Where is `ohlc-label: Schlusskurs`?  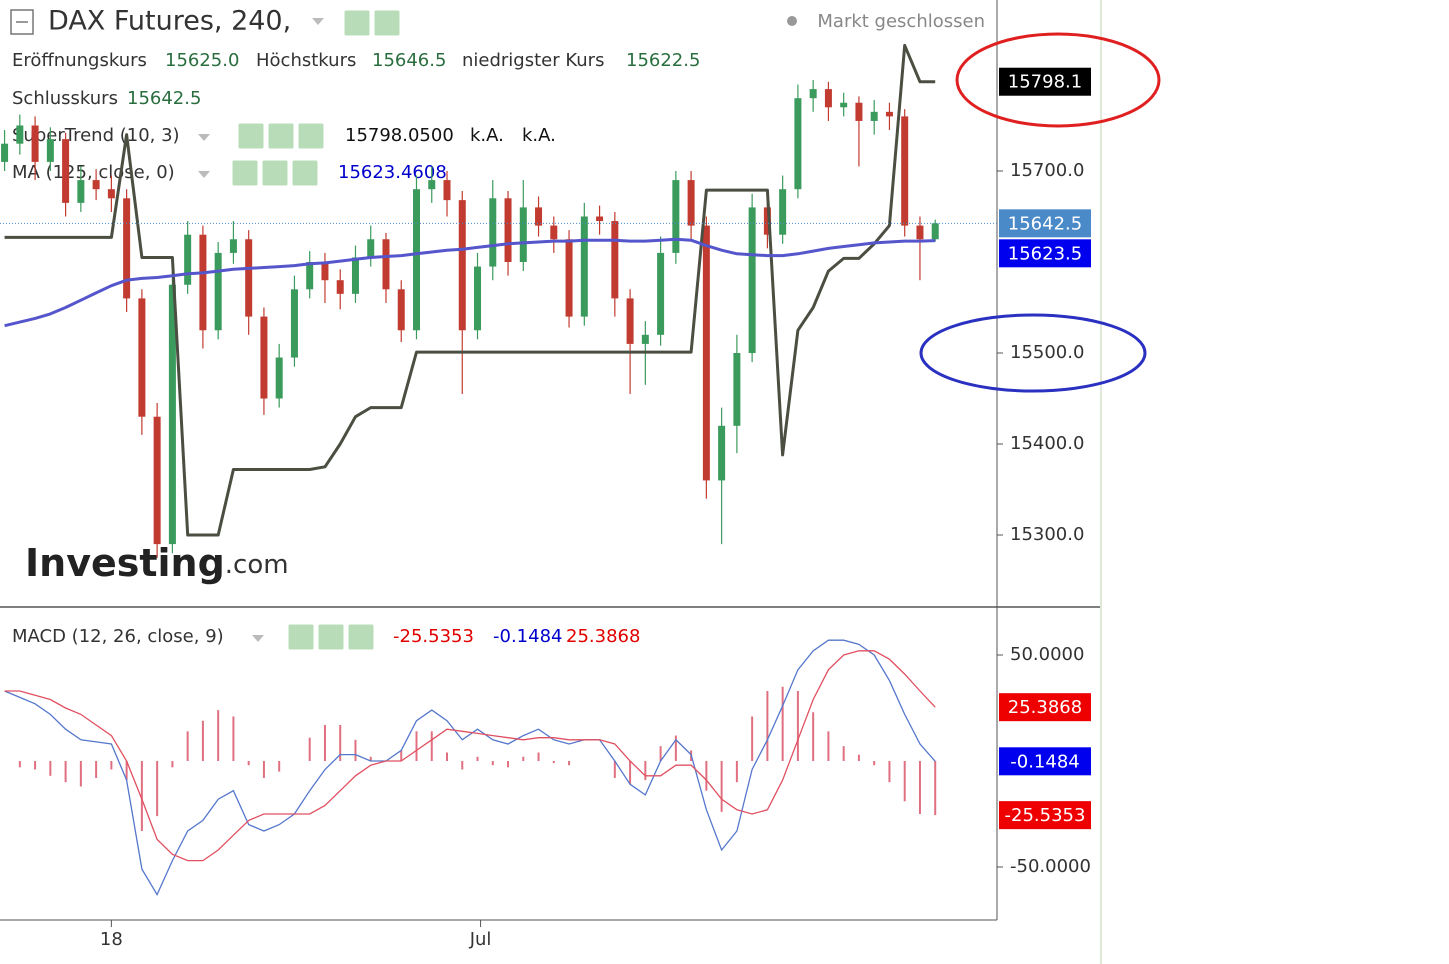
ohlc-label: Schlusskurs is located at coordinates (65, 98).